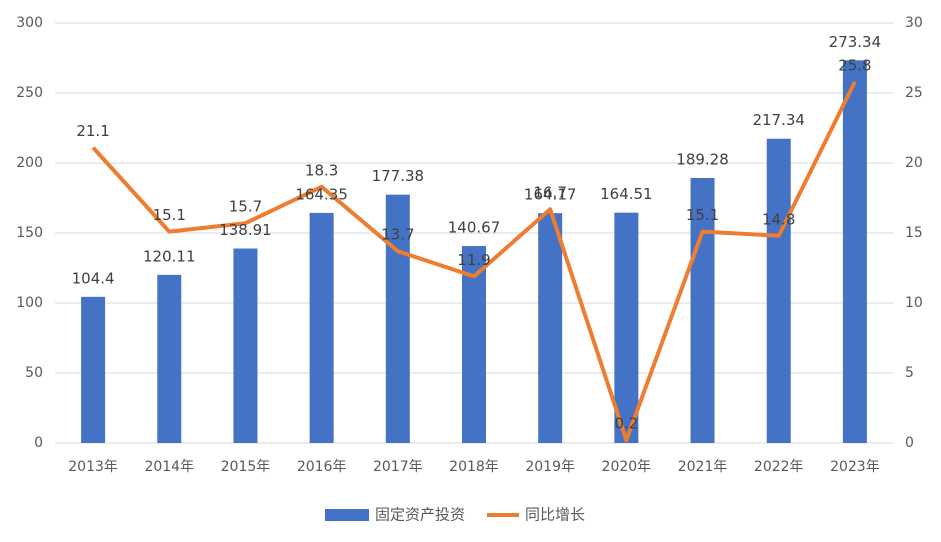 Image resolution: width=941 pixels, height=542 pixels. What do you see at coordinates (29, 163) in the screenshot?
I see `y-tick-label: 200` at bounding box center [29, 163].